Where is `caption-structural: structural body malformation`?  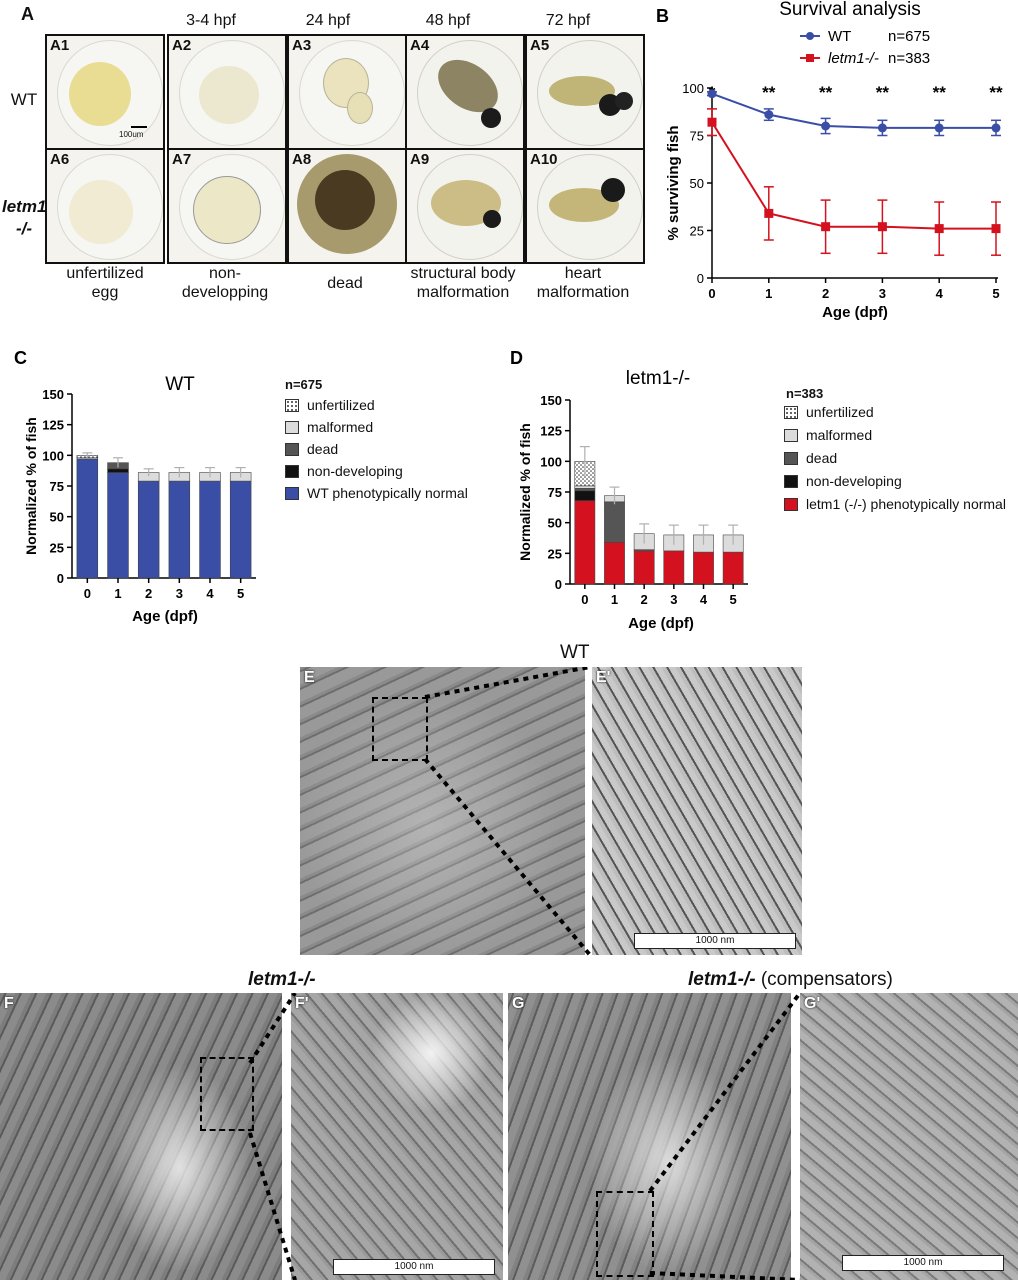 caption-structural: structural body malformation is located at coordinates (463, 283).